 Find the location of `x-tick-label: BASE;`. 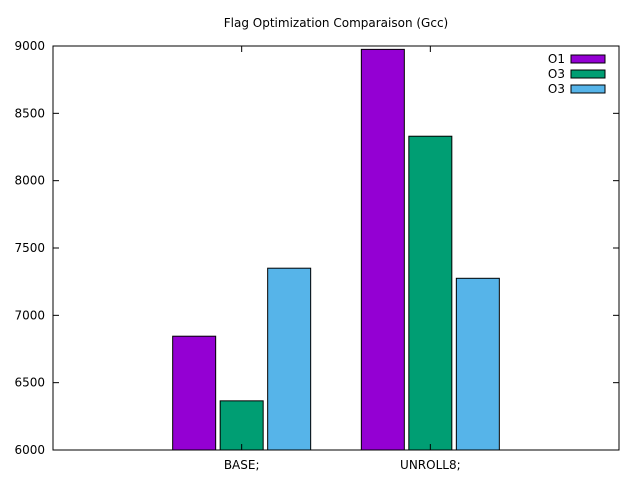

x-tick-label: BASE; is located at coordinates (242, 465).